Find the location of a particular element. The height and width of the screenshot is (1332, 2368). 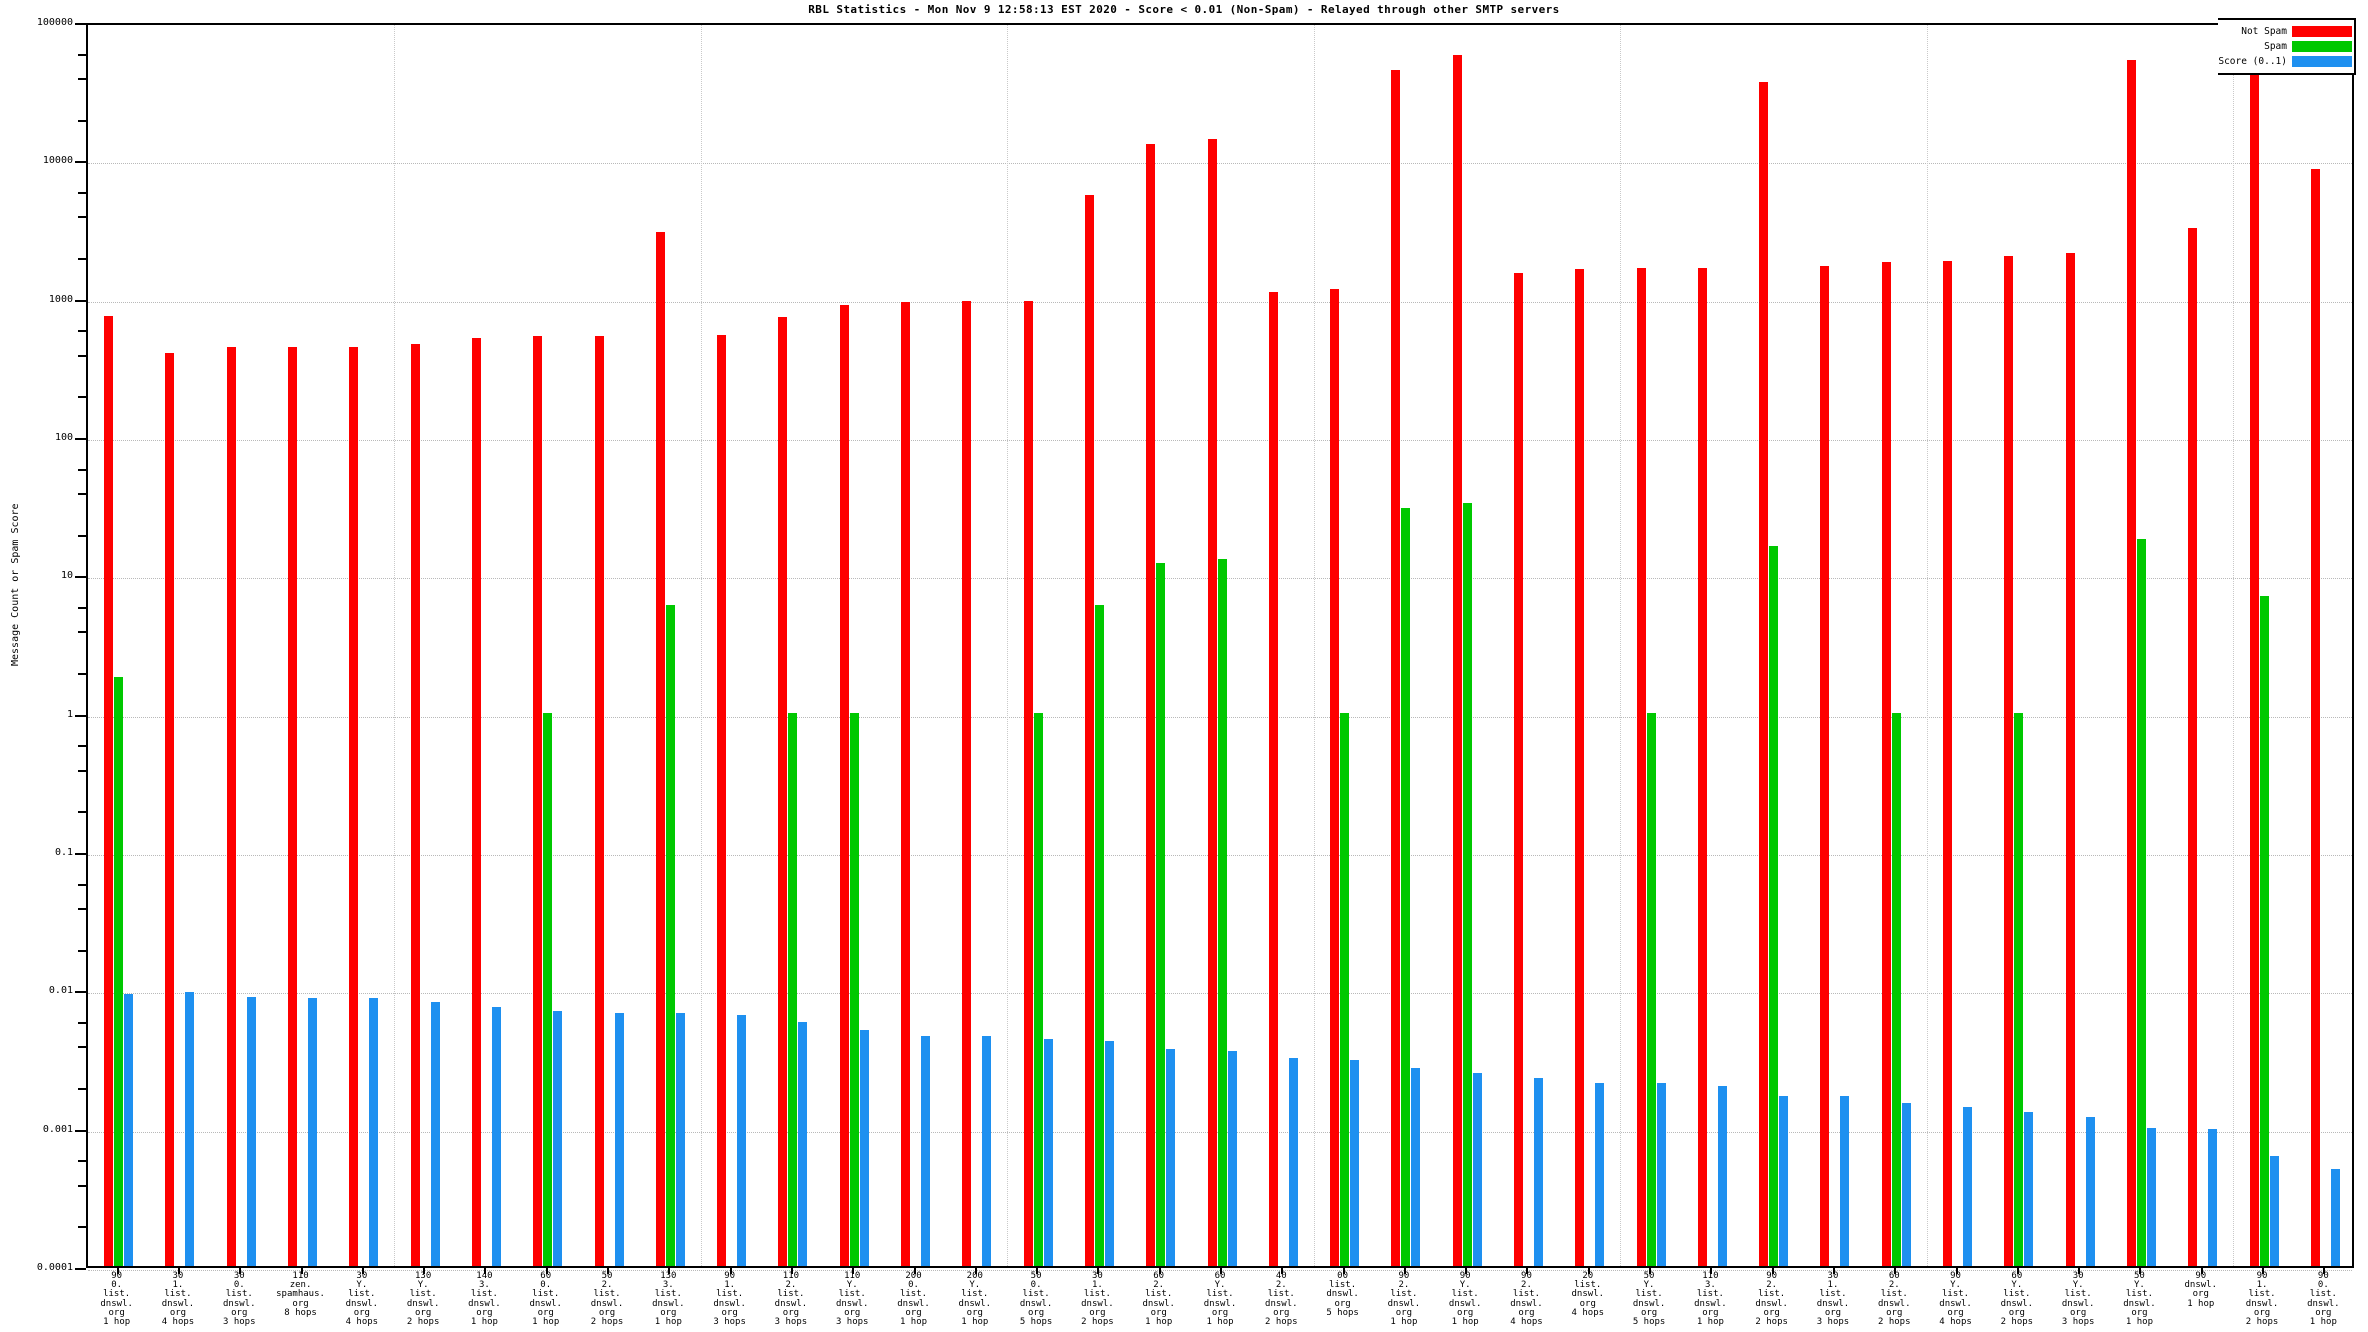

y-tick-major is located at coordinates (80, 439).